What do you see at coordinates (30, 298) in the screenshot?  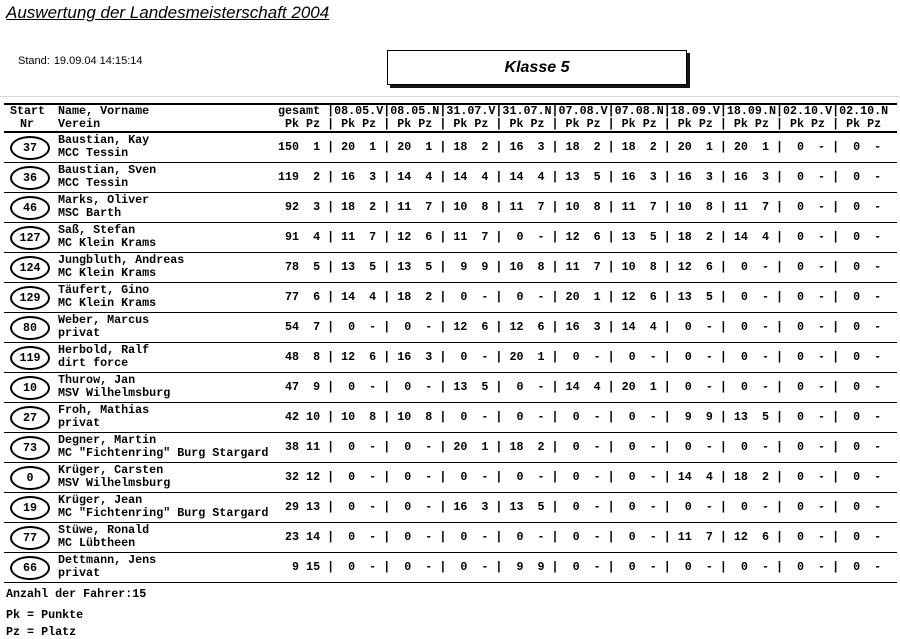 I see `start-number-badge: 129` at bounding box center [30, 298].